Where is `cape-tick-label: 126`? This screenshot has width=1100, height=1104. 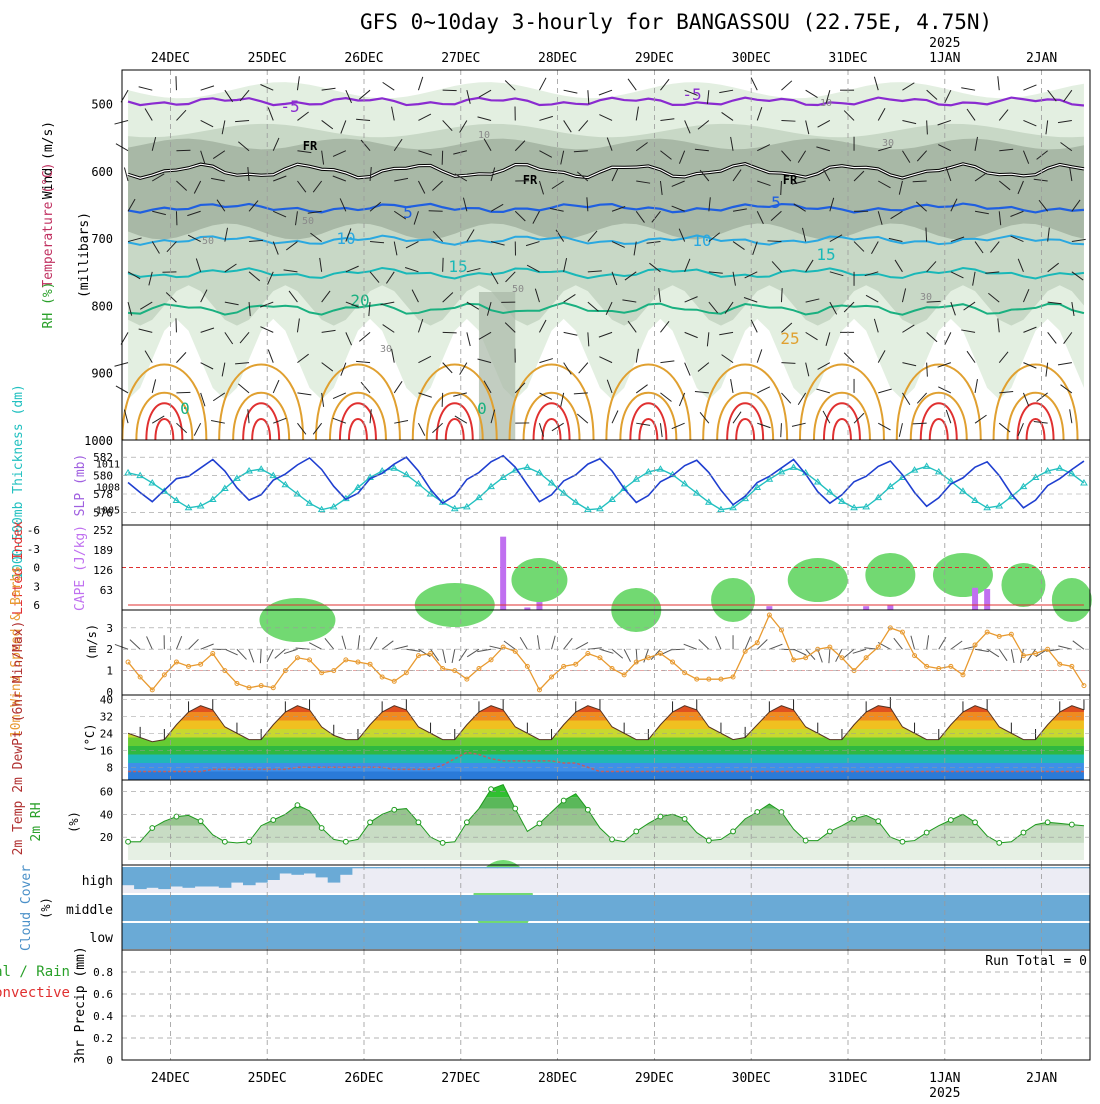
cape-tick-label: 126 is located at coordinates (103, 570).